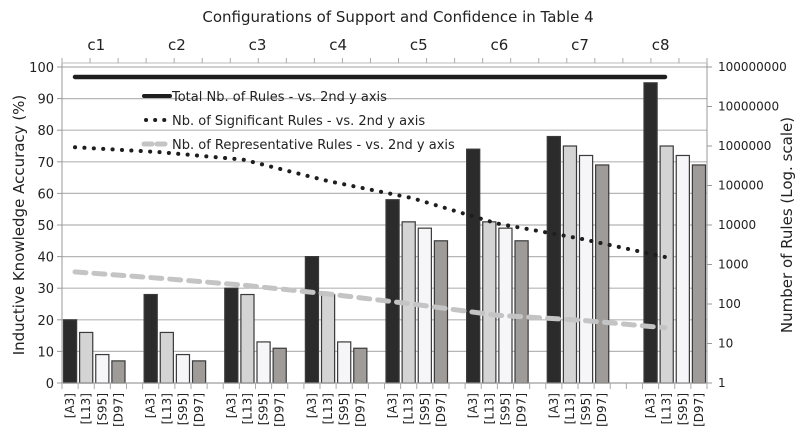  What do you see at coordinates (752, 67) in the screenshot?
I see `y2-tick-label: 100000000` at bounding box center [752, 67].